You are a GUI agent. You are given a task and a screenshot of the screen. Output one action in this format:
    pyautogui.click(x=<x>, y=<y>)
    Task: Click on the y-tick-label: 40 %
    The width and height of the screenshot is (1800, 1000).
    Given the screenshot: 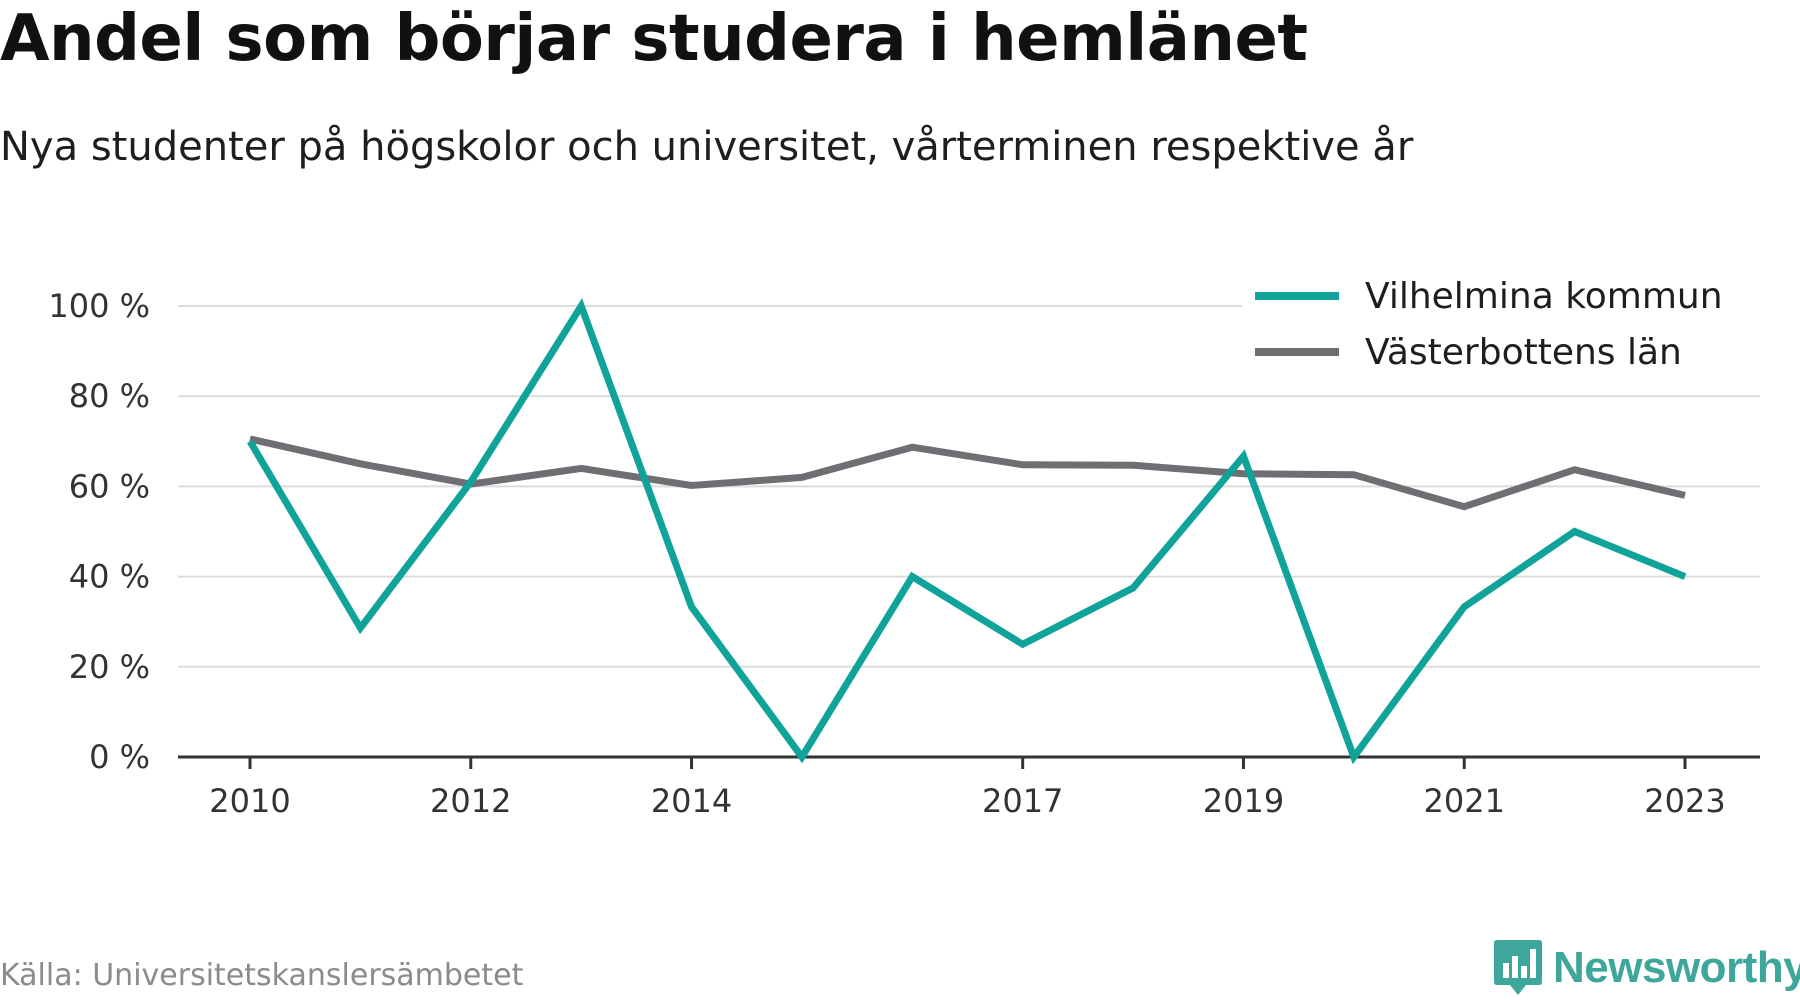 What is the action you would take?
    pyautogui.click(x=109, y=577)
    